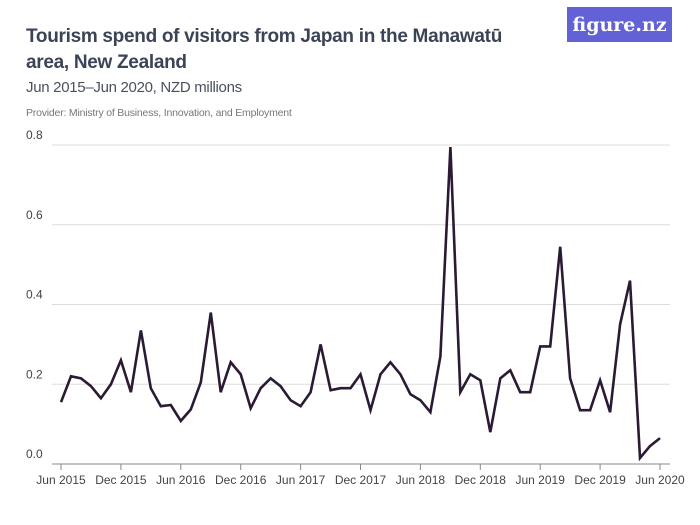 The height and width of the screenshot is (525, 700). What do you see at coordinates (660, 480) in the screenshot?
I see `x-tick-label: Jun 2020` at bounding box center [660, 480].